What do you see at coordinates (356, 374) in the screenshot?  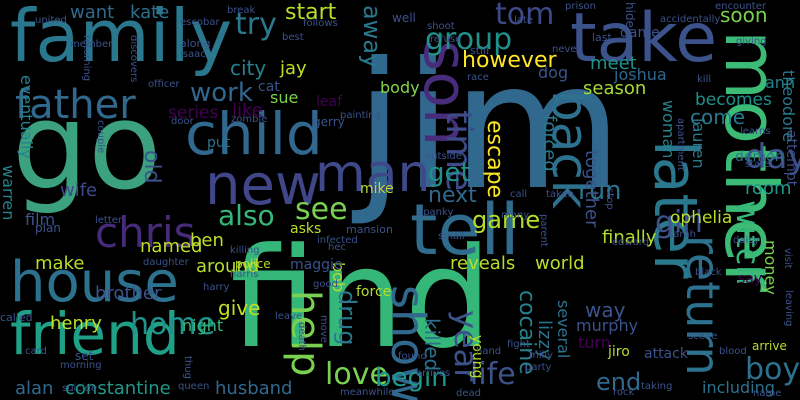 I see `cloud-word: love` at bounding box center [356, 374].